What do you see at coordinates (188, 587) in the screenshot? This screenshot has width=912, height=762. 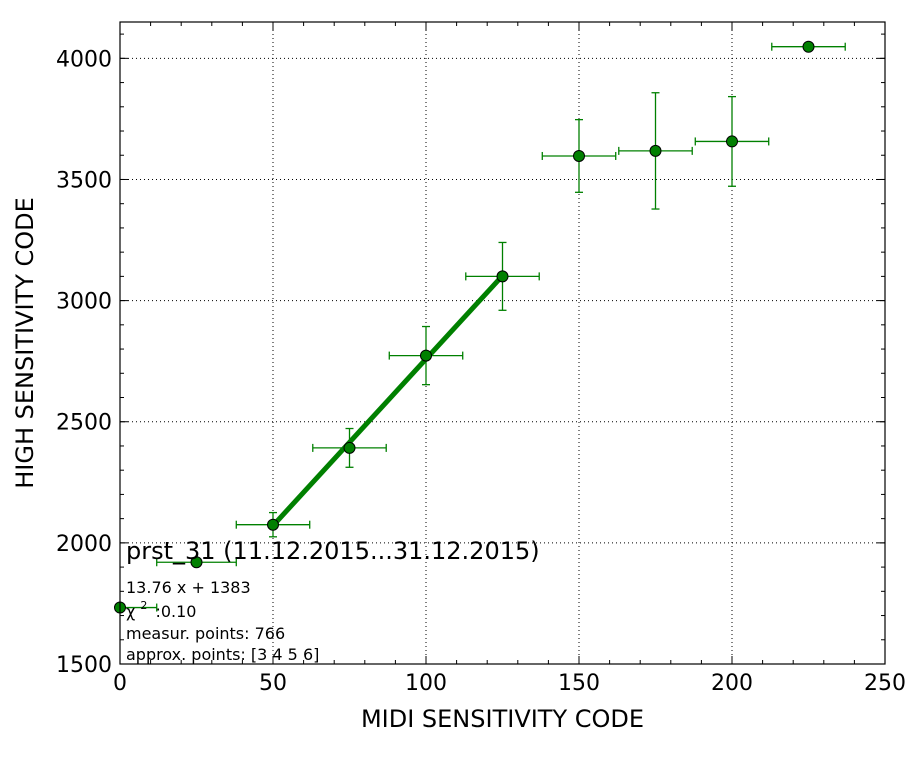 I see `annotation-equation: 13.76 x + 1383` at bounding box center [188, 587].